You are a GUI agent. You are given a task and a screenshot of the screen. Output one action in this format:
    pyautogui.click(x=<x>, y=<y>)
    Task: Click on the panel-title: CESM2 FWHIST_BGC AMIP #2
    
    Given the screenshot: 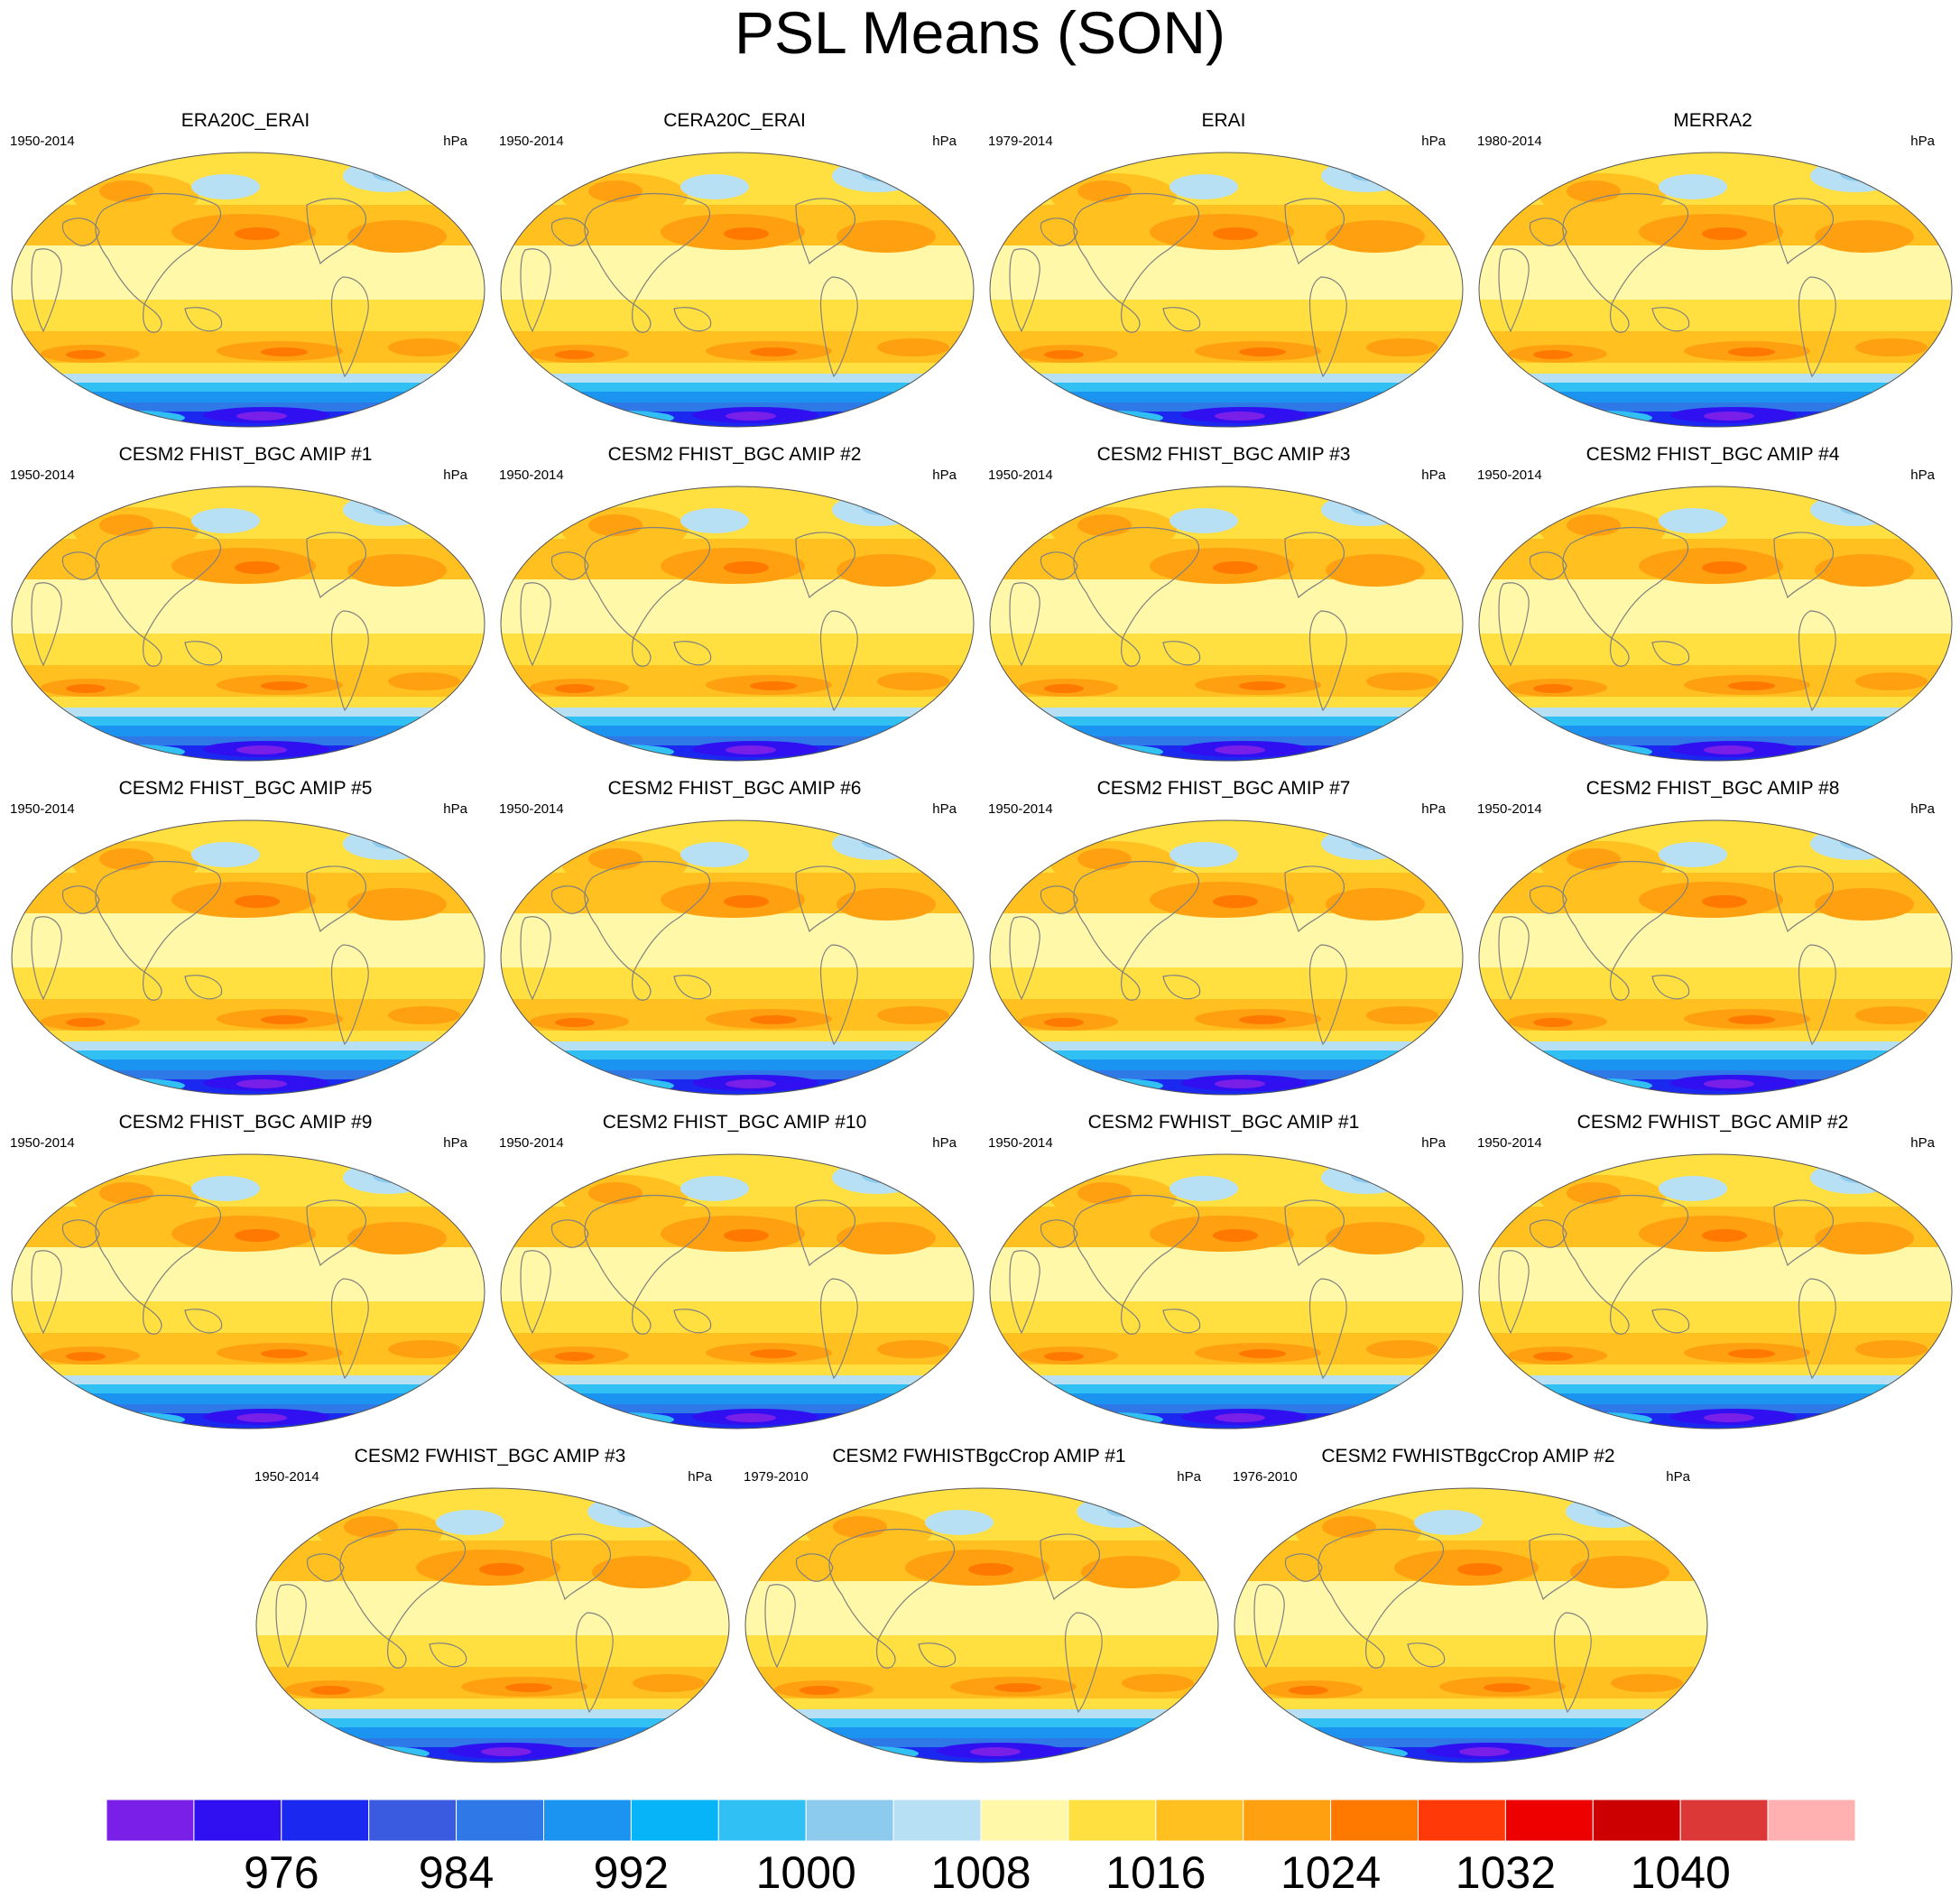 What is the action you would take?
    pyautogui.click(x=1712, y=1122)
    